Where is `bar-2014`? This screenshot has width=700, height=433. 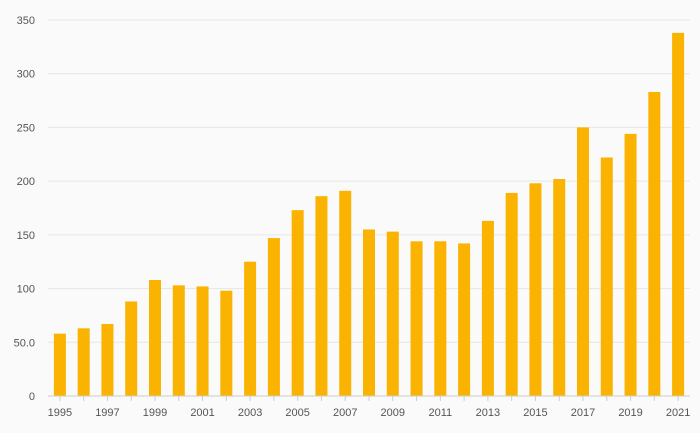 bar-2014 is located at coordinates (511, 294).